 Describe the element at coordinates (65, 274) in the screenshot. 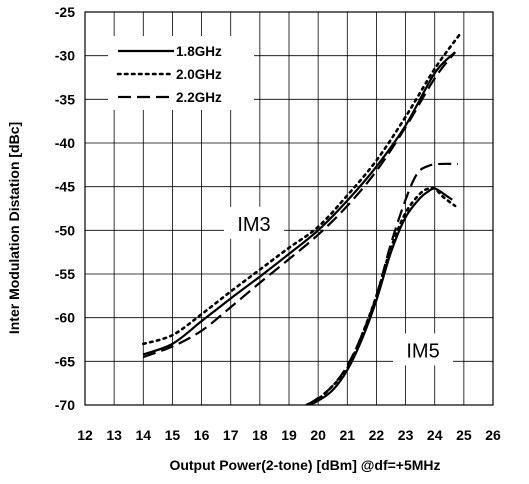

I see `y-tick-label: -55` at that location.